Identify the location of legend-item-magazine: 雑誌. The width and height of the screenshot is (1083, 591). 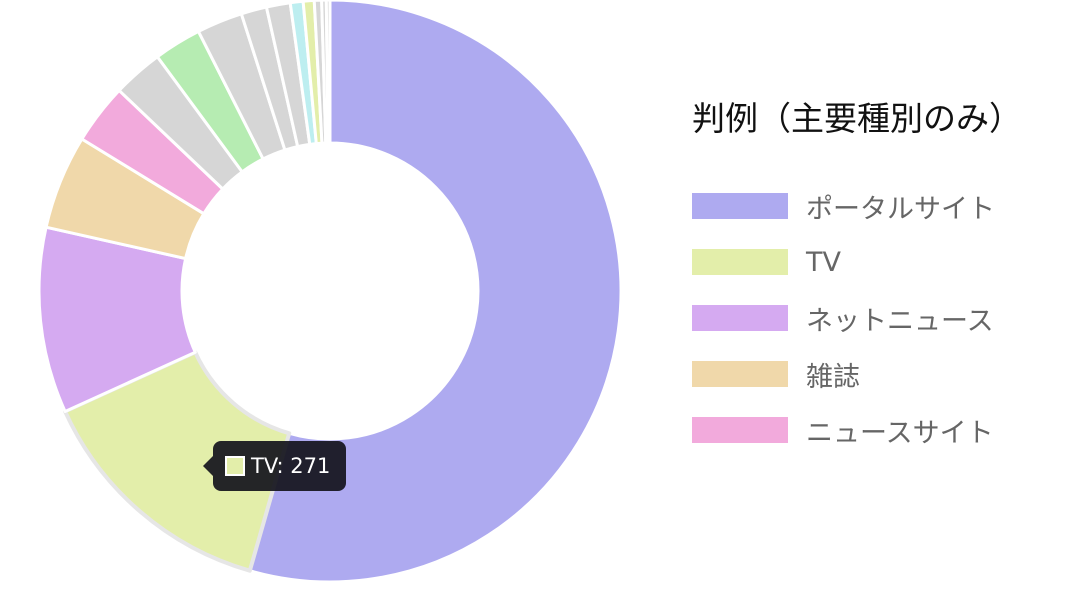
(882, 374).